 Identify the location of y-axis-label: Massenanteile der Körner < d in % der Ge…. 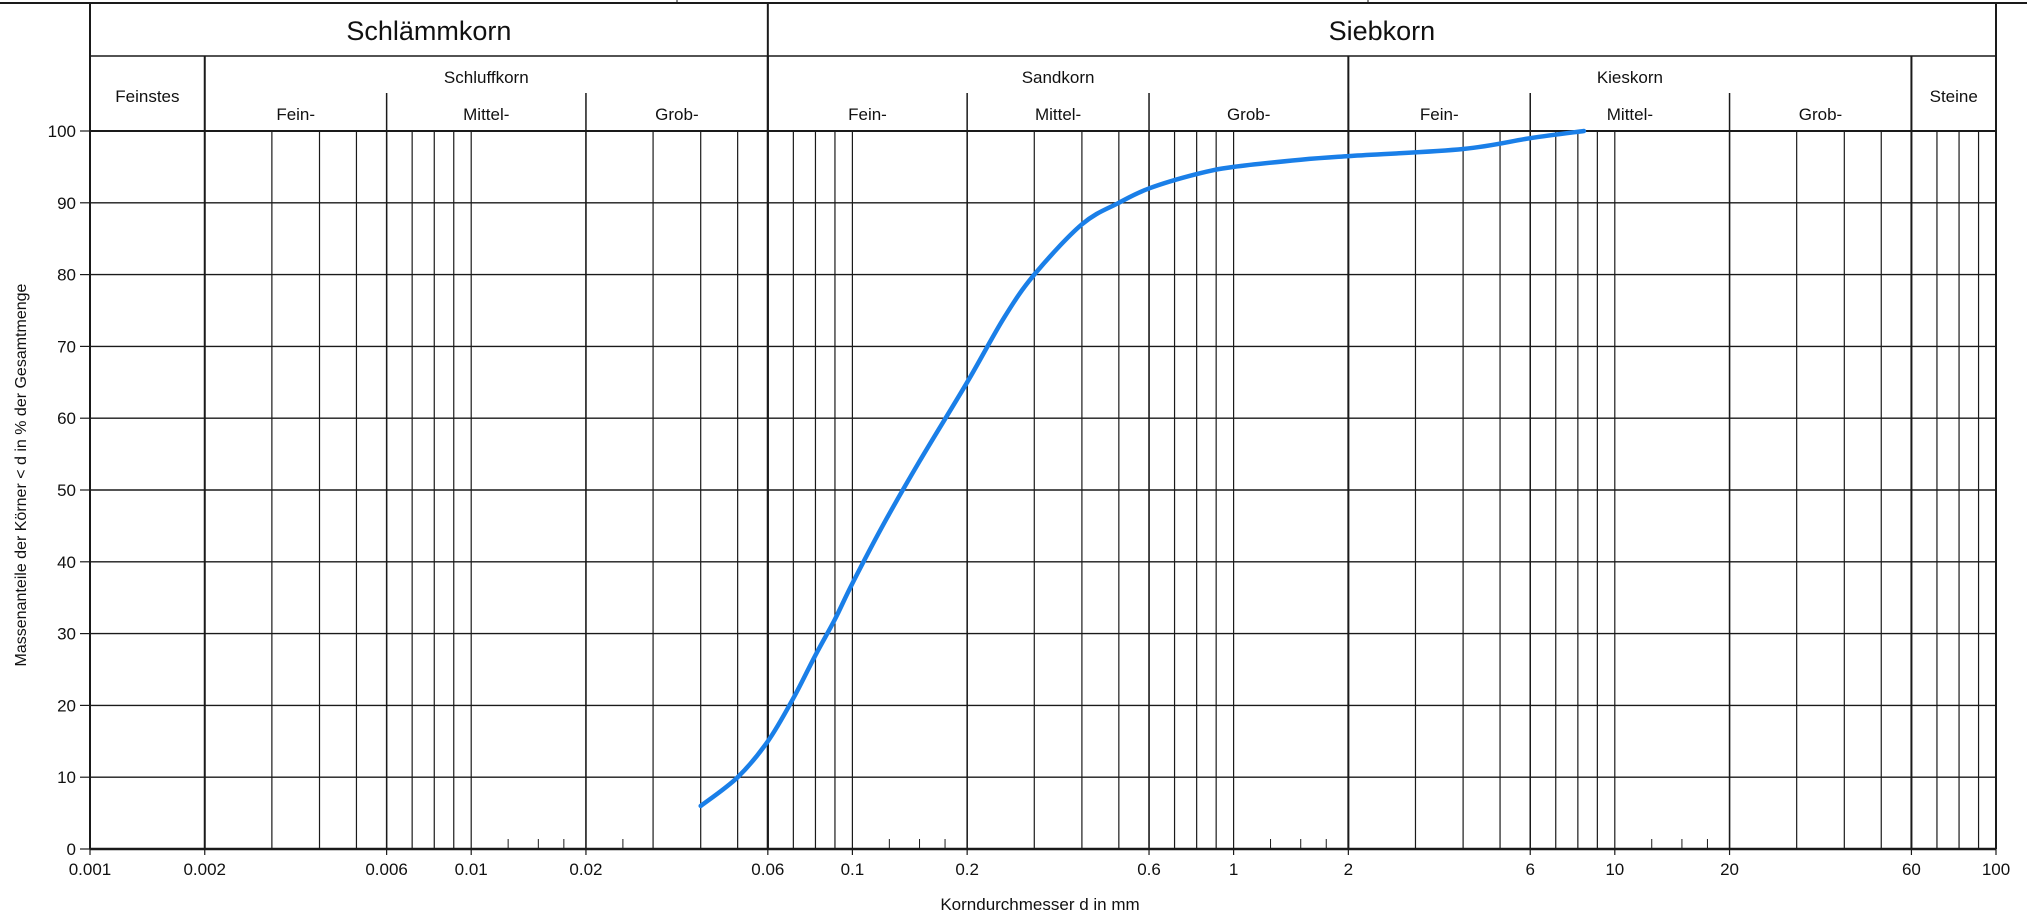
(21, 474).